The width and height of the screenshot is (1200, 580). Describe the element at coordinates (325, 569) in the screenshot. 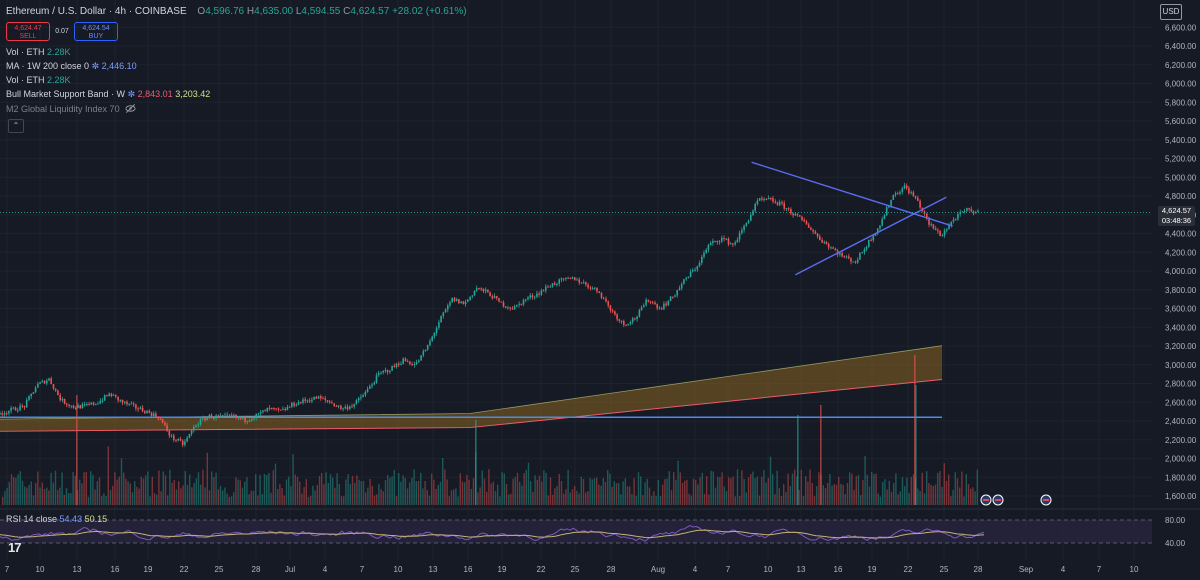

I see `x-tick-label: 4` at that location.